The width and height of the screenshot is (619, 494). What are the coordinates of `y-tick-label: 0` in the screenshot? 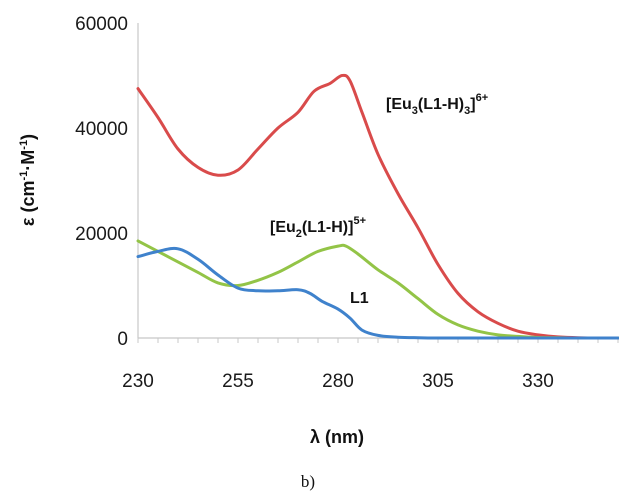 It's located at (122, 339).